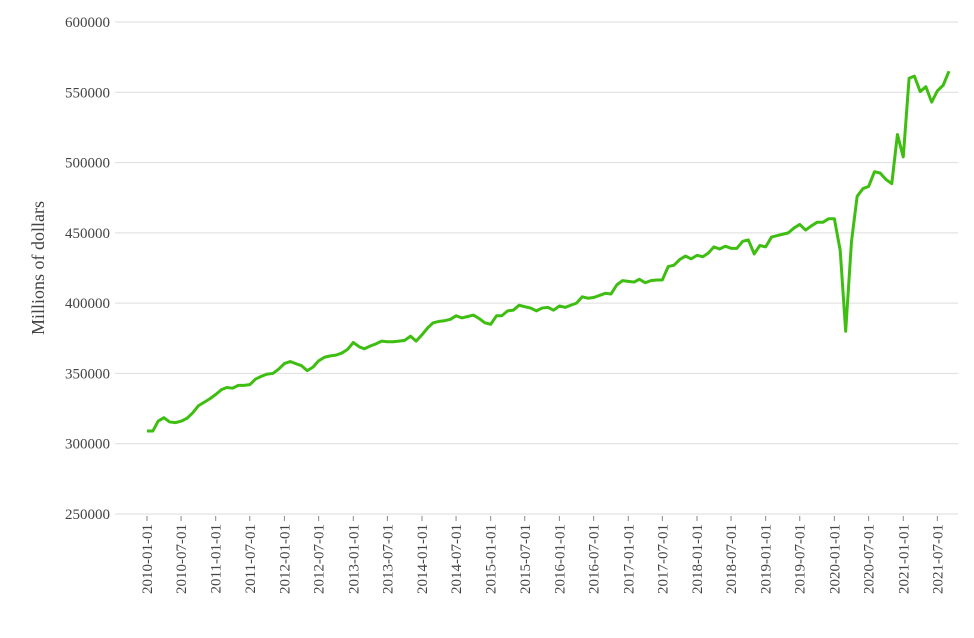  I want to click on x-tick-label: 2012-07-01, so click(320, 559).